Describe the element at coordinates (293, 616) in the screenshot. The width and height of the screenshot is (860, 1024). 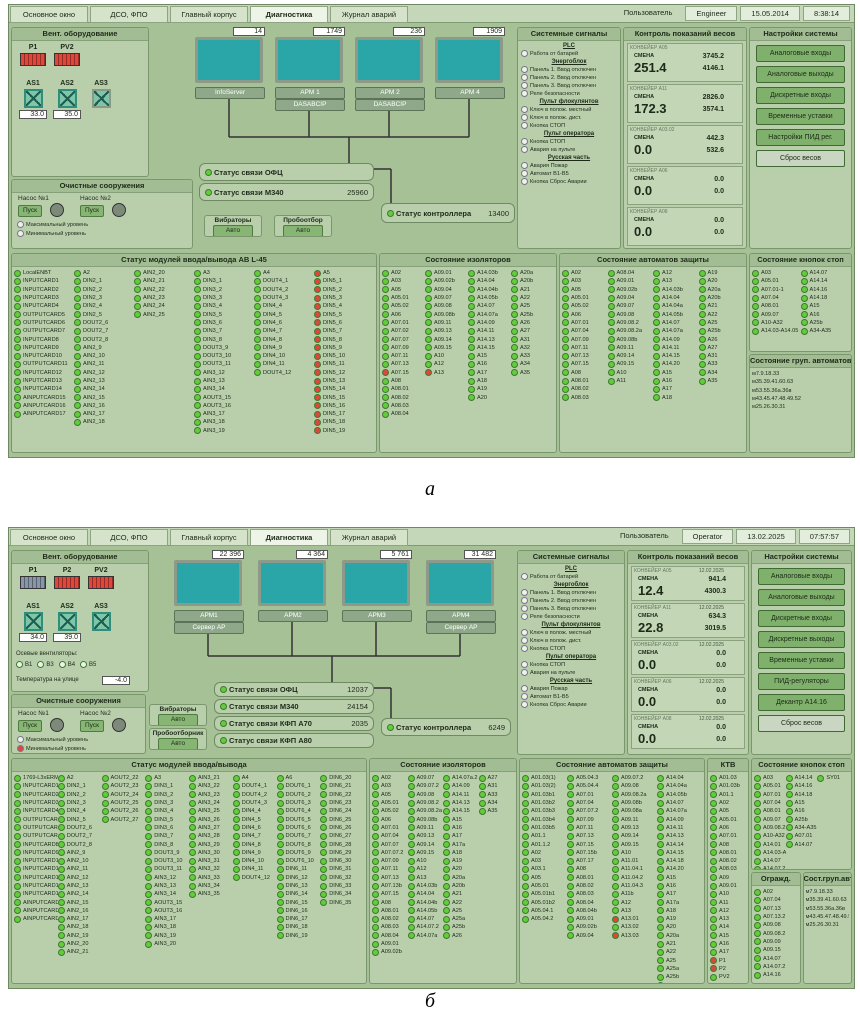
I see `server-button: АРМ2` at that location.